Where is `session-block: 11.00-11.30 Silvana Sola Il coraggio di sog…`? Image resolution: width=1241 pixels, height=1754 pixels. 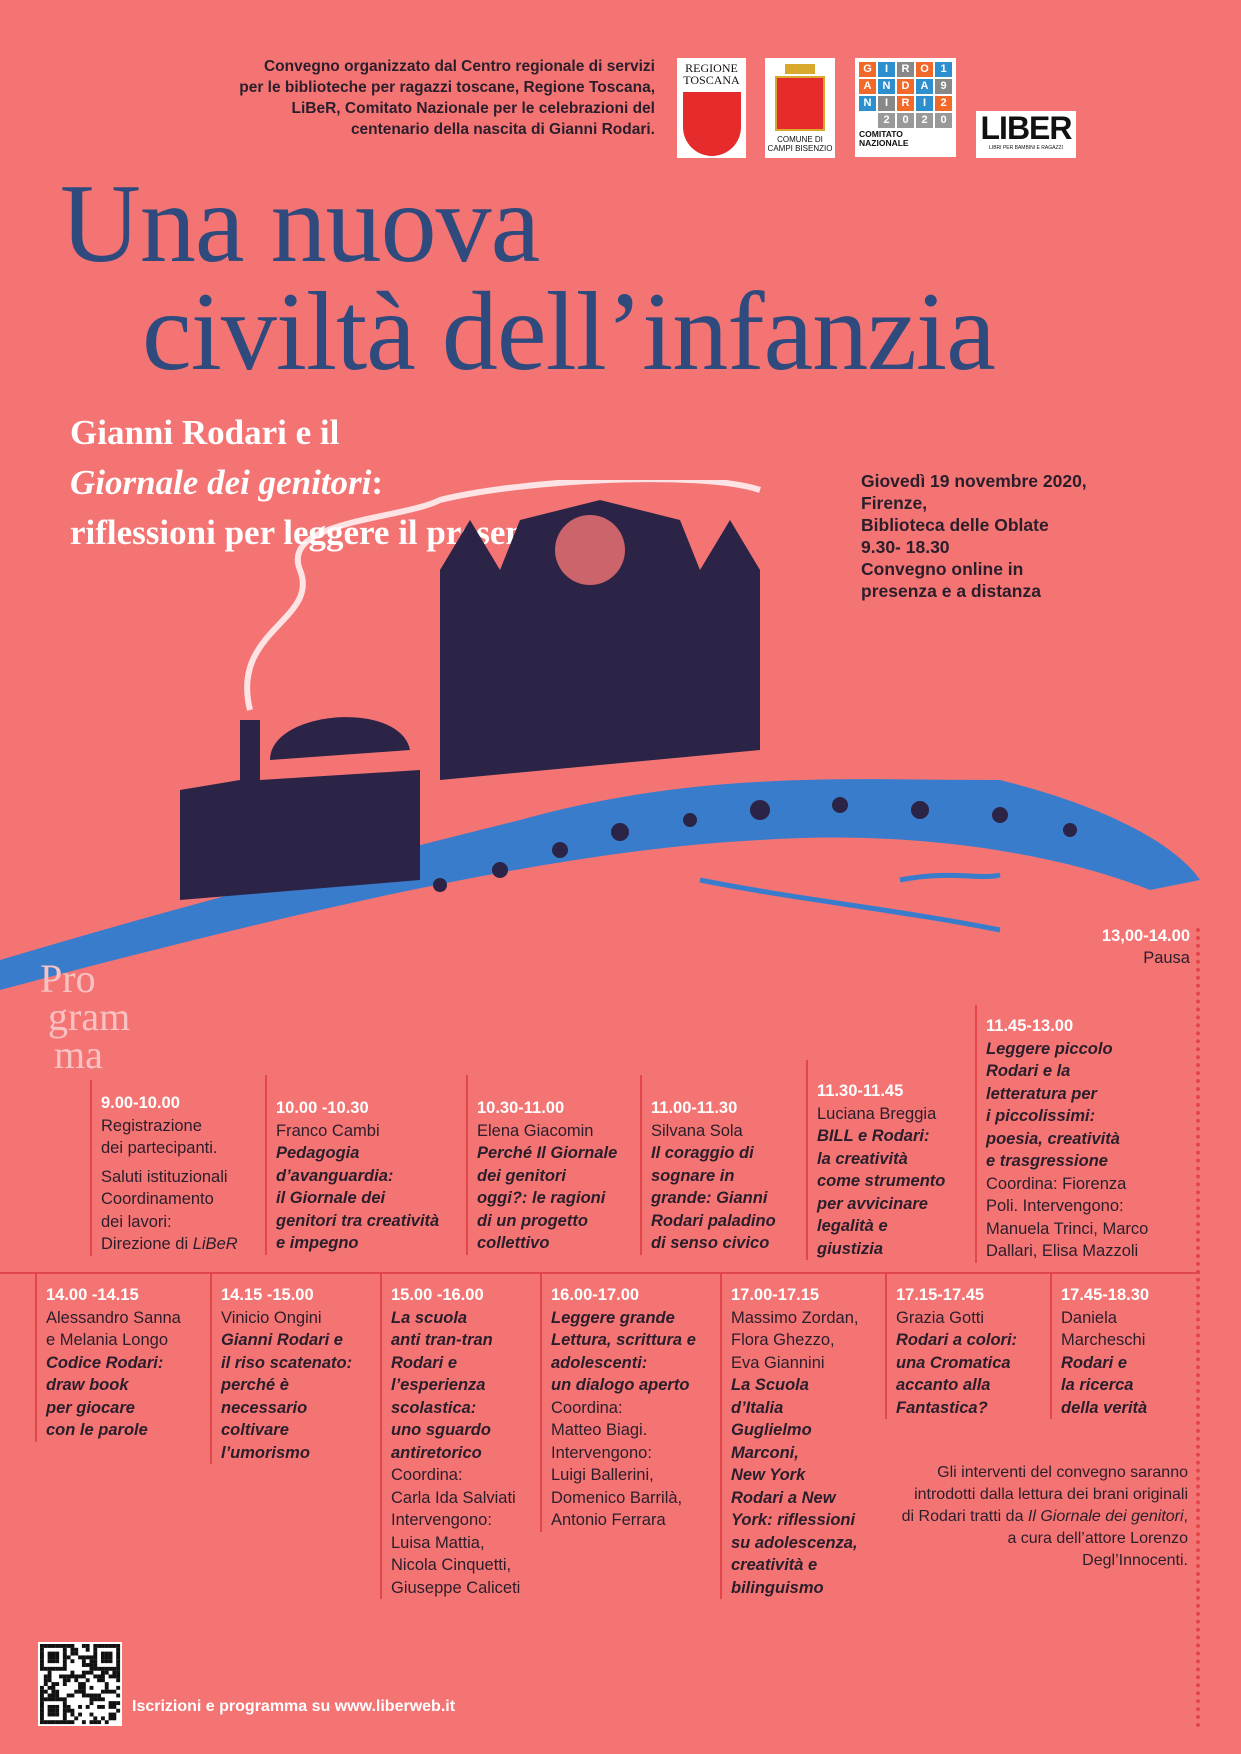 session-block: 11.00-11.30 Silvana Sola Il coraggio di sog… is located at coordinates (720, 1165).